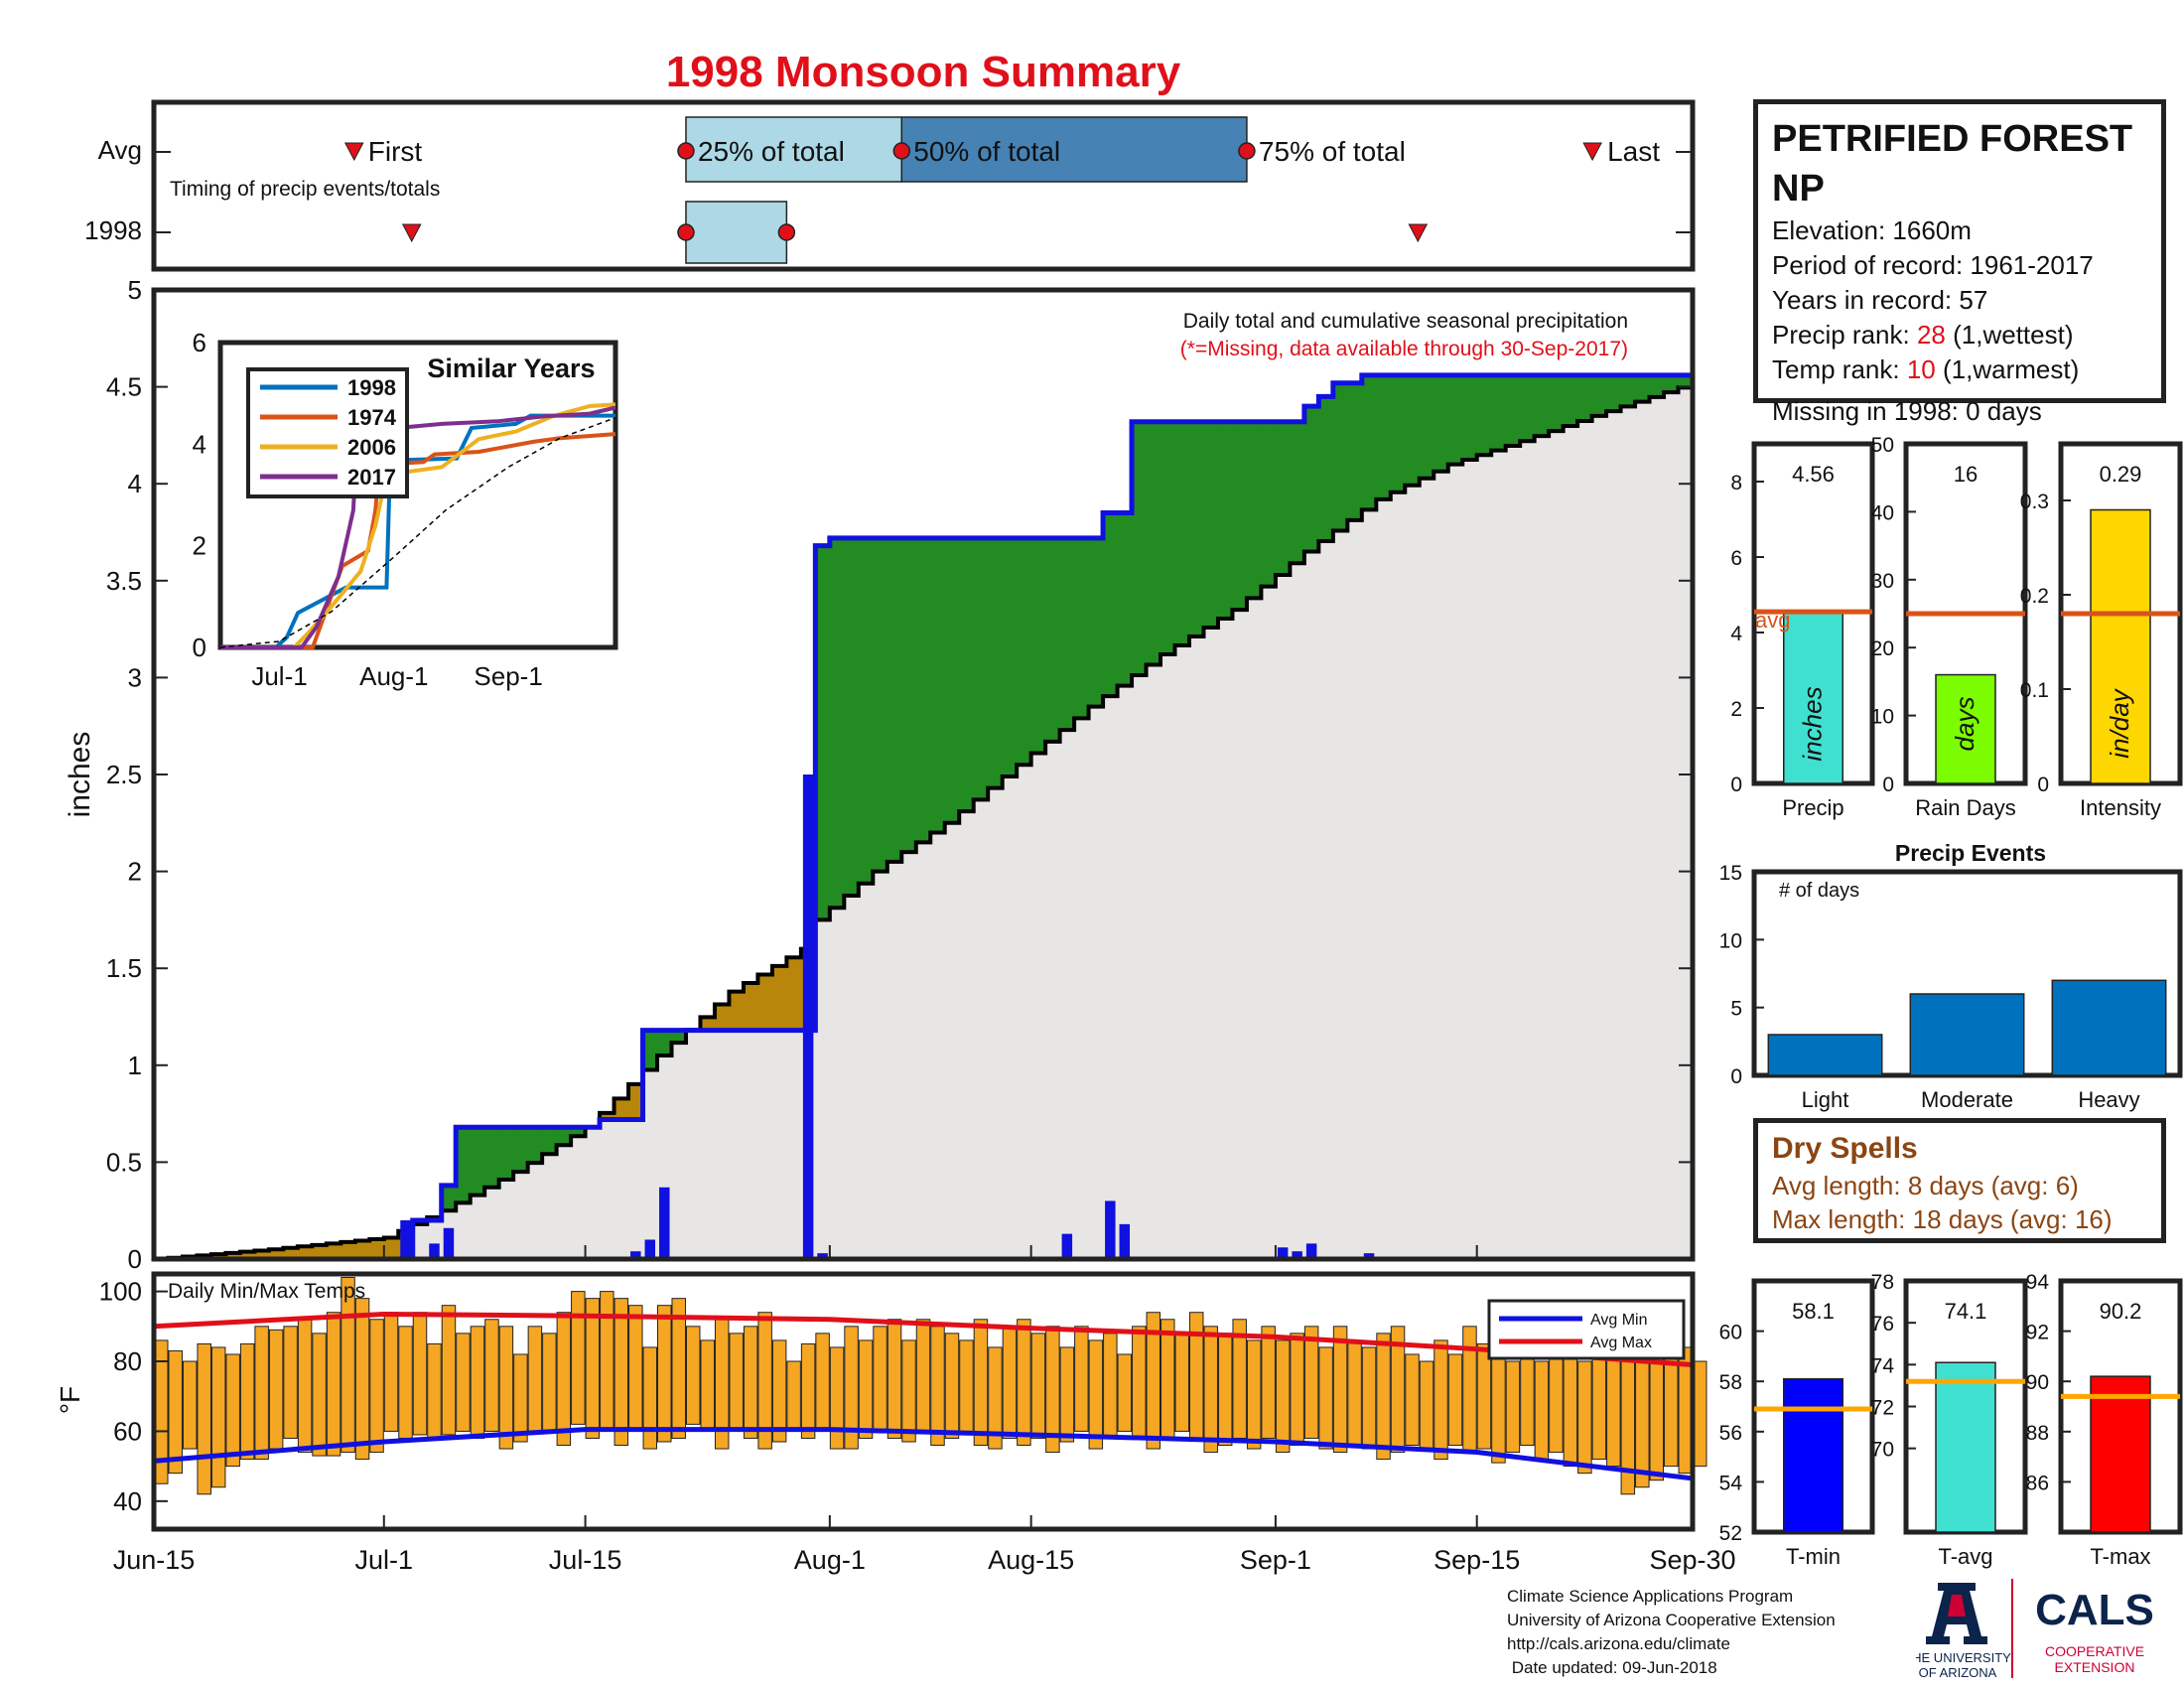 The image size is (2184, 1689). Describe the element at coordinates (305, 189) in the screenshot. I see `timing-caption: Timing of precip events/totals` at that location.